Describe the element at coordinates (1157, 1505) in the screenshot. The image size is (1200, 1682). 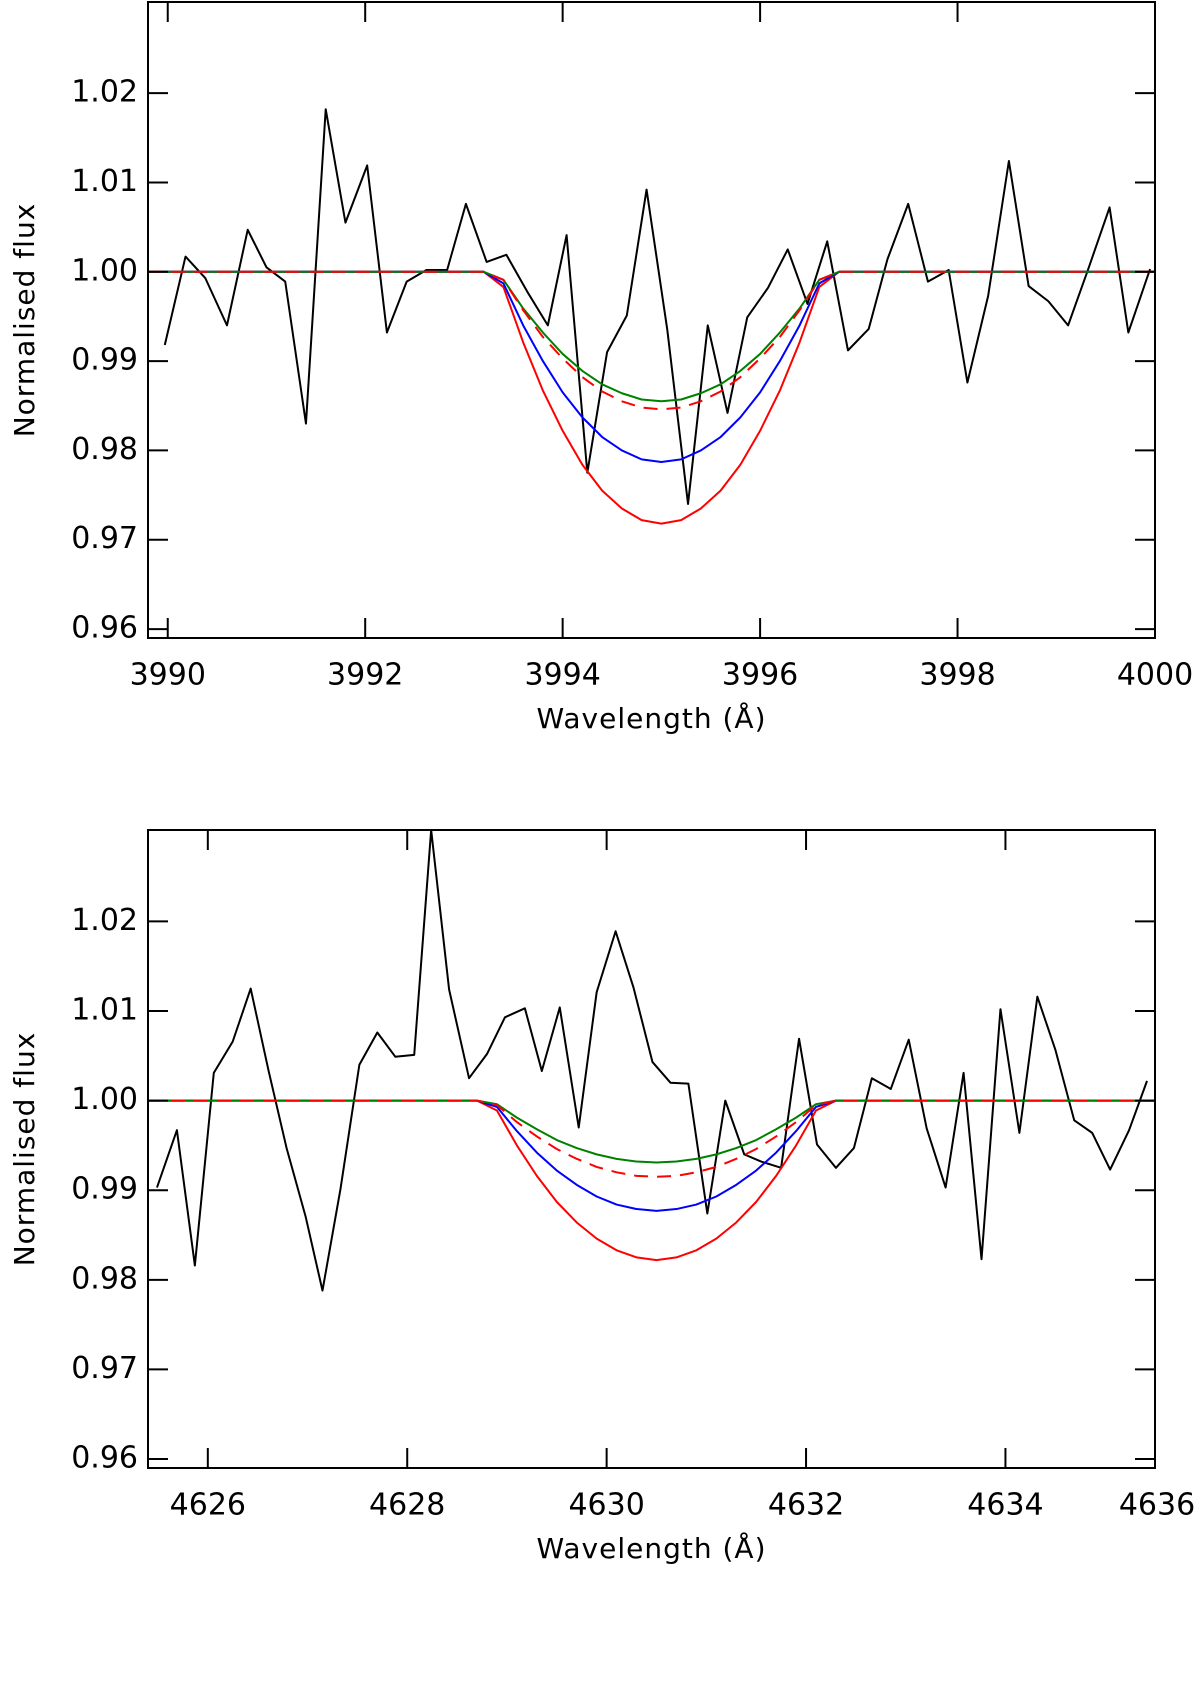
I see `x-tick-label: 4636` at that location.